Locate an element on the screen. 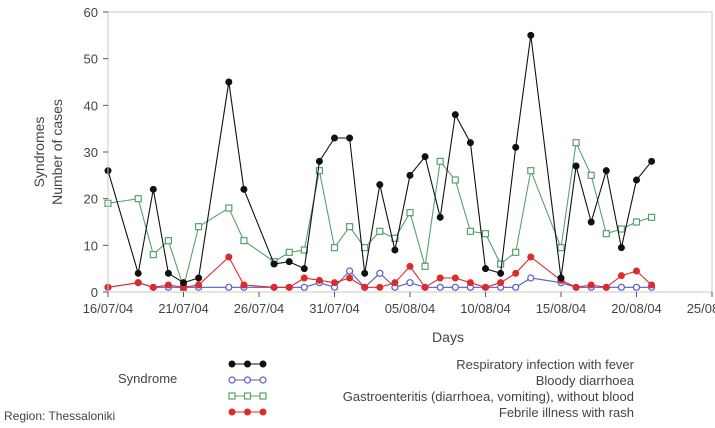 The image size is (715, 428). x-tick-label: 25/08/04 is located at coordinates (701, 308).